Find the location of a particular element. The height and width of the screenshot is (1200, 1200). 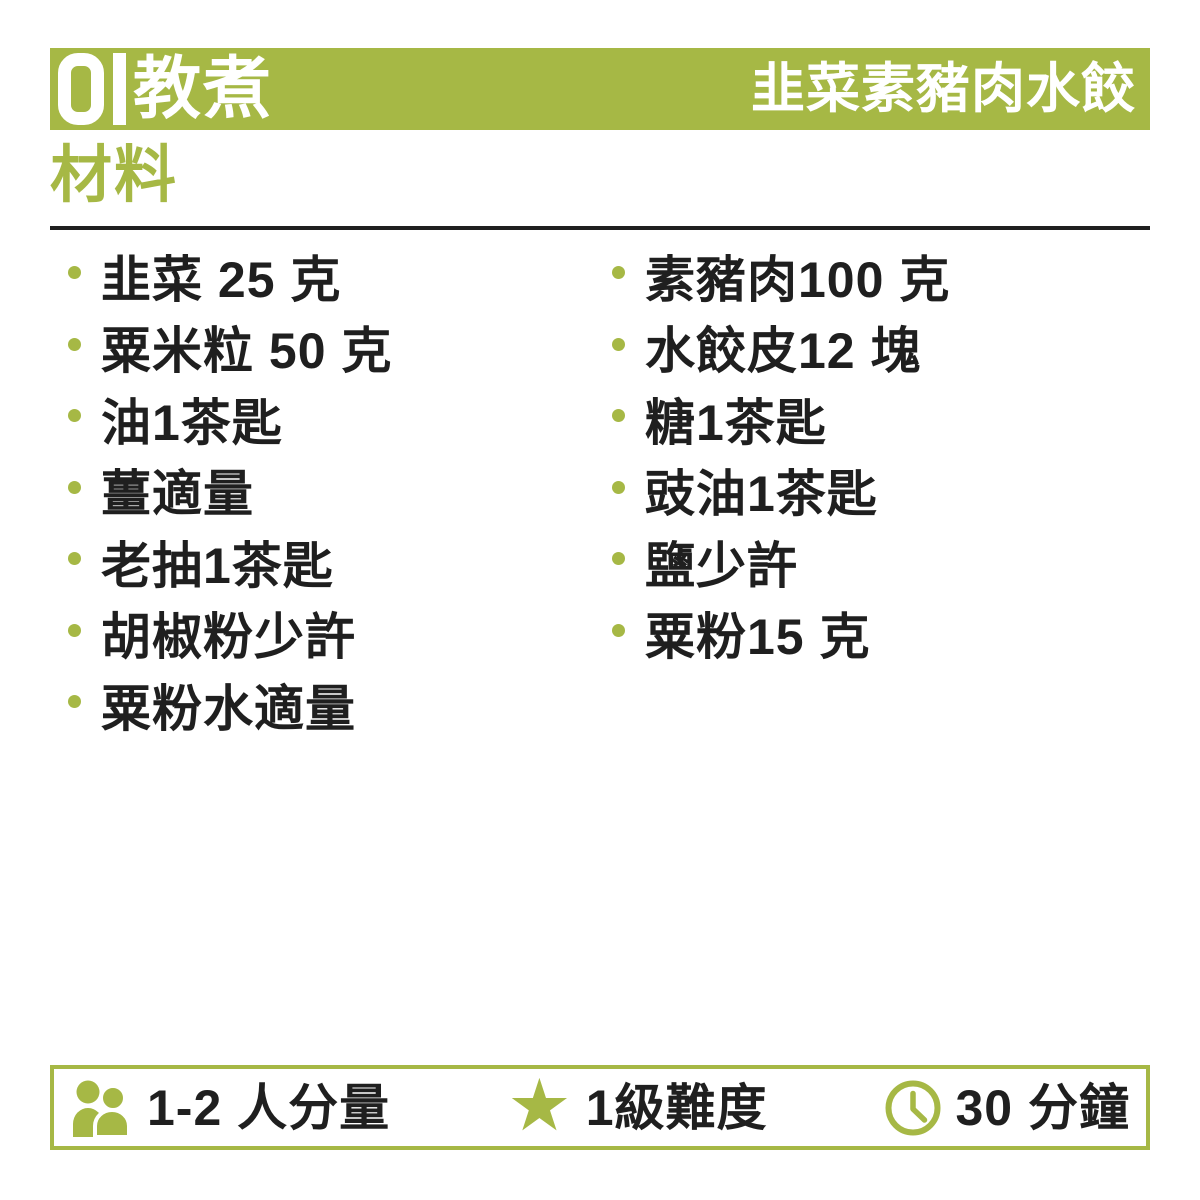

ingredient-item: 胡椒粉少許 is located at coordinates (331, 634).